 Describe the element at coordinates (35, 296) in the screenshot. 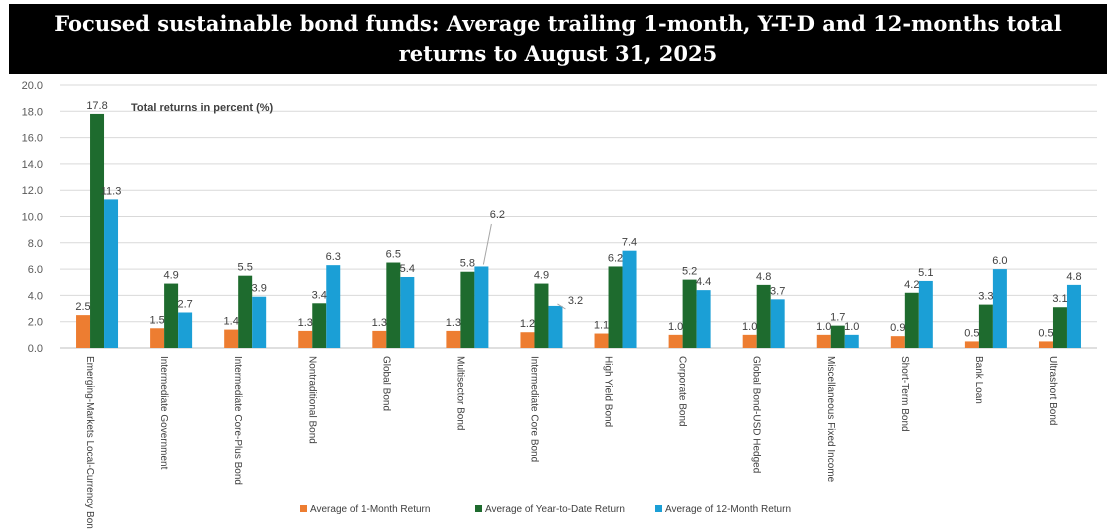

I see `y-tick-label: 4.0` at that location.